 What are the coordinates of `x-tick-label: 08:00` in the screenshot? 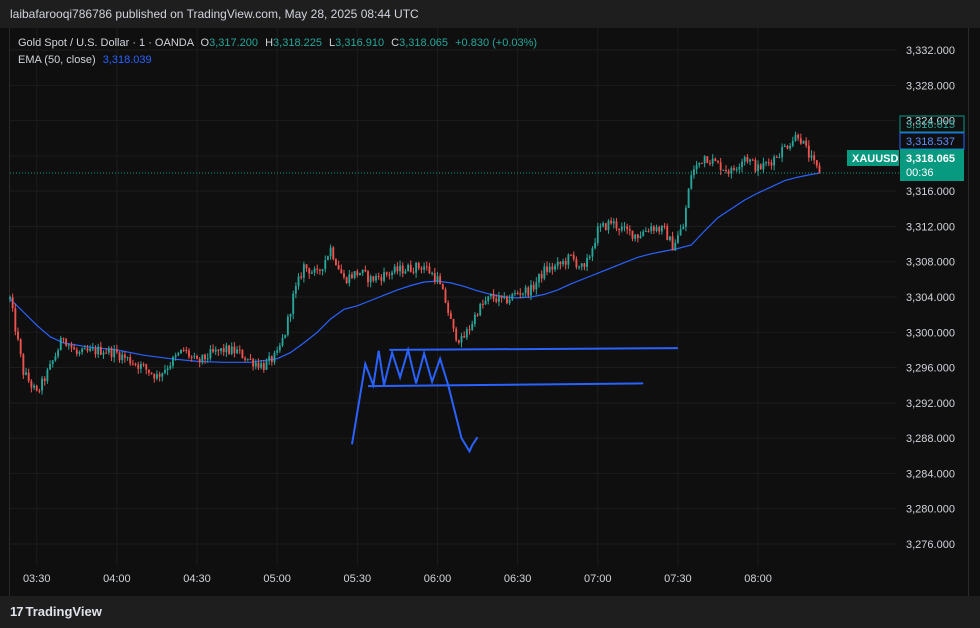 It's located at (758, 579).